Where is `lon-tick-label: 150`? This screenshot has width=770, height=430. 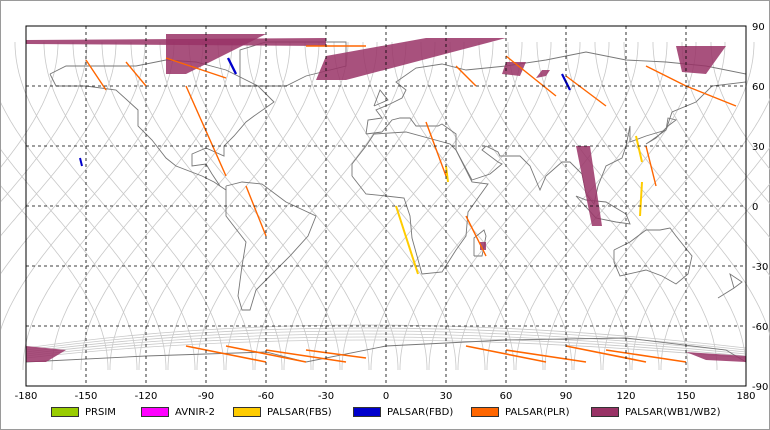 lon-tick-label: 150 is located at coordinates (685, 396).